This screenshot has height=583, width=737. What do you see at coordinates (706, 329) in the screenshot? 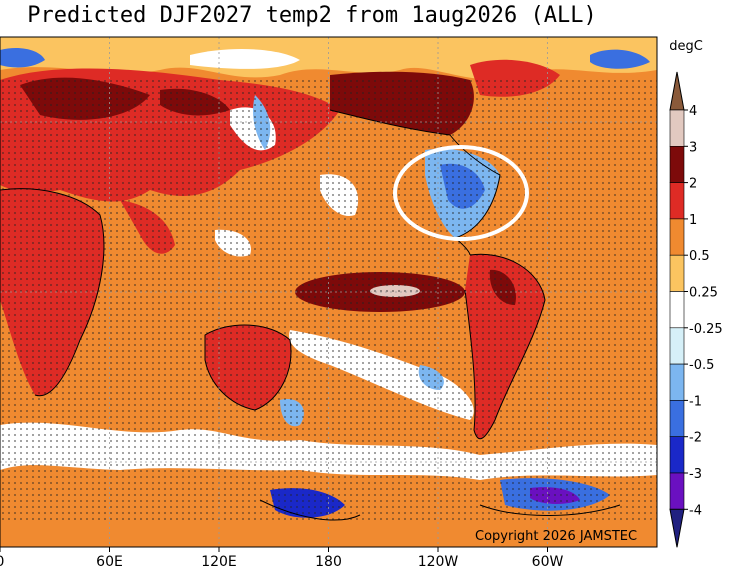
I see `colorbar-label: -0.25` at bounding box center [706, 329].